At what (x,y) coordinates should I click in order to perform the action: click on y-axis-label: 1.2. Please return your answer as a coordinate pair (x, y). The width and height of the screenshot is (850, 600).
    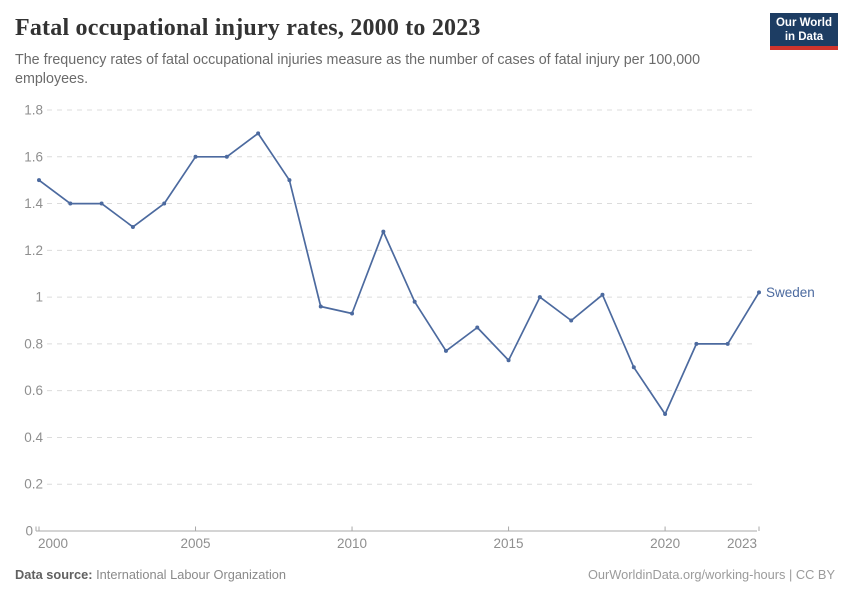
    Looking at the image, I should click on (33, 250).